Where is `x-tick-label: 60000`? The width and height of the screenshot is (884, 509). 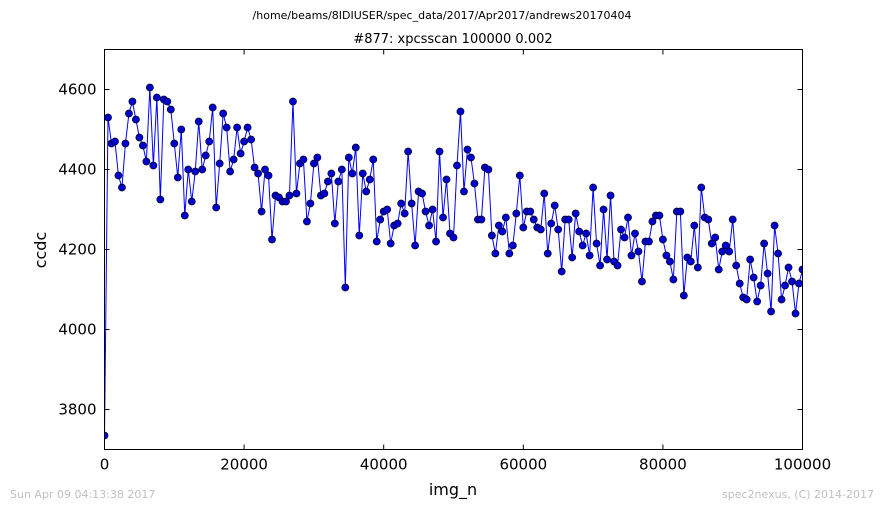 x-tick-label: 60000 is located at coordinates (523, 465).